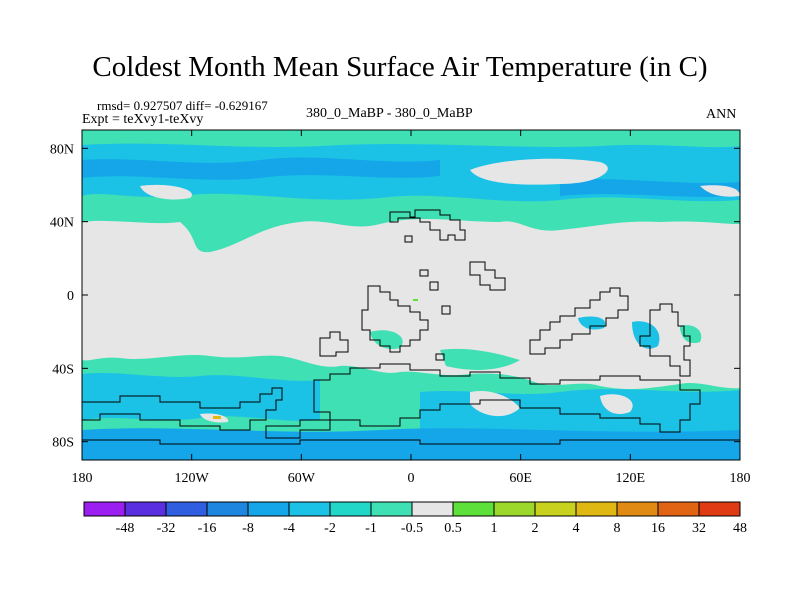  Describe the element at coordinates (487, 276) in the screenshot. I see `outline-africa-horn` at that location.